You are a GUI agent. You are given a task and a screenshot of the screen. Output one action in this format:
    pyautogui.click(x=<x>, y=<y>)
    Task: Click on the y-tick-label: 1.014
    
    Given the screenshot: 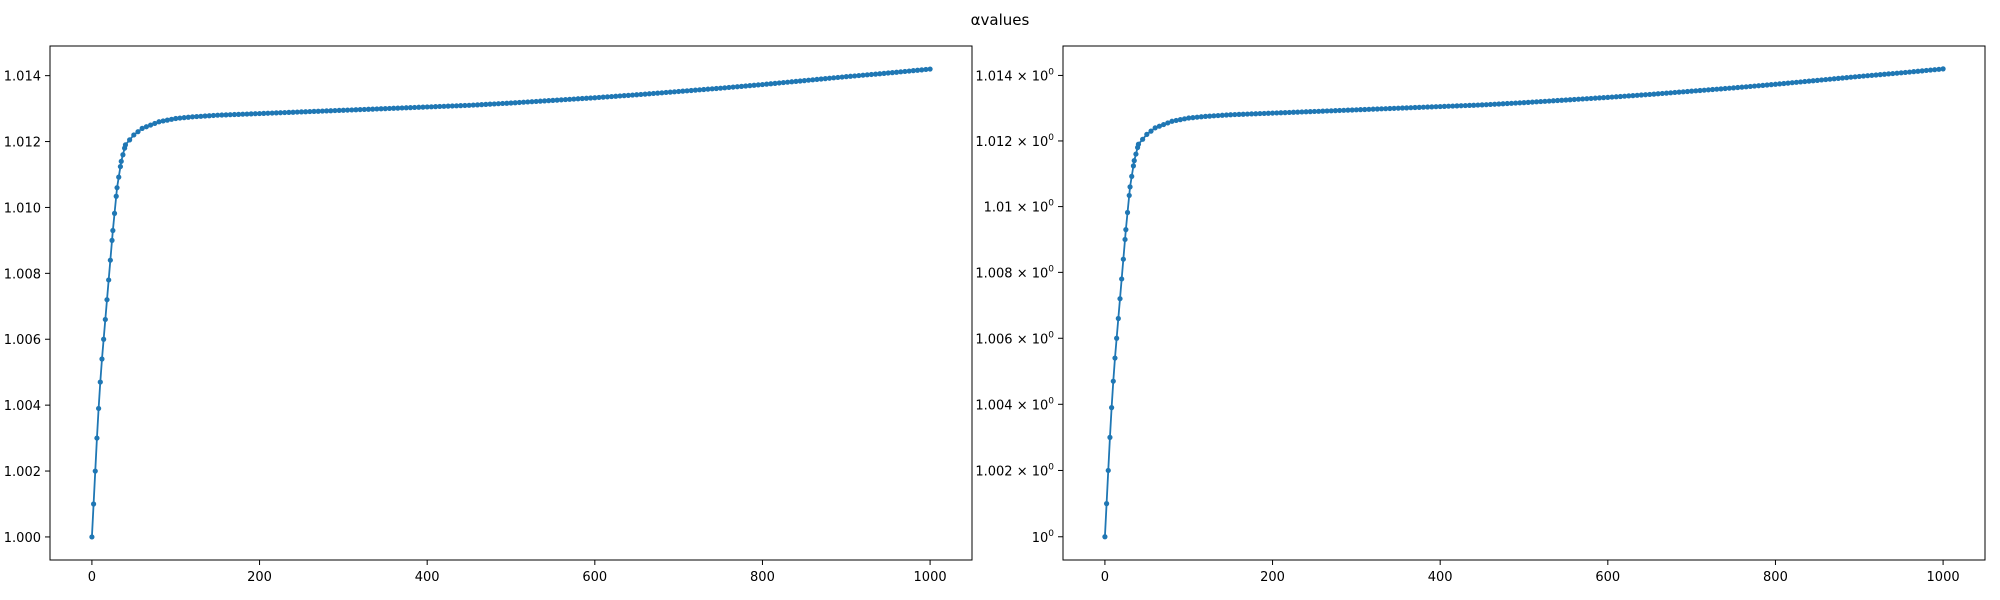 What is the action you would take?
    pyautogui.click(x=22, y=77)
    